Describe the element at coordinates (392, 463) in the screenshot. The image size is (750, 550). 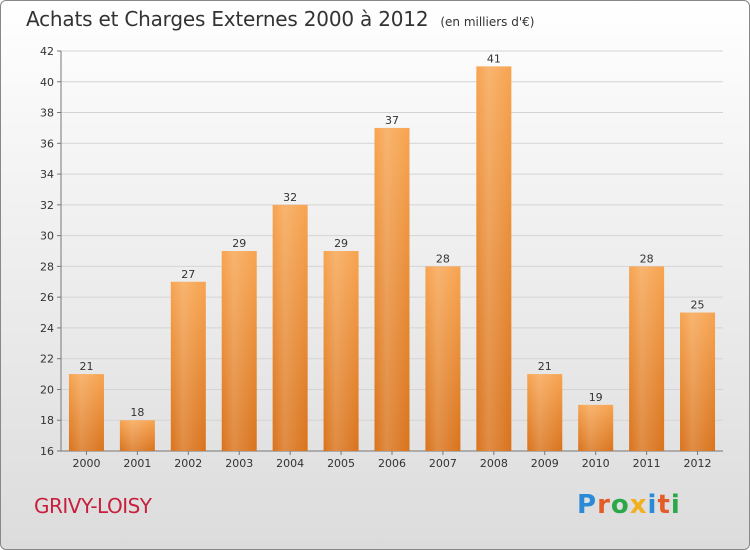
I see `x-tick-label: 2006` at that location.